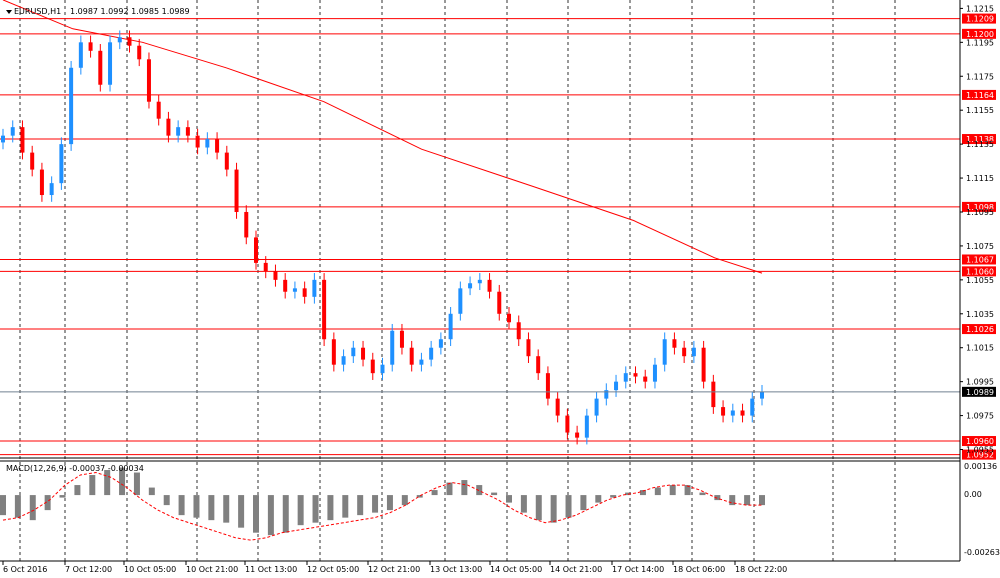 Image resolution: width=1000 pixels, height=578 pixels. I want to click on time-tick-label: 18 Oct 22:00, so click(761, 569).